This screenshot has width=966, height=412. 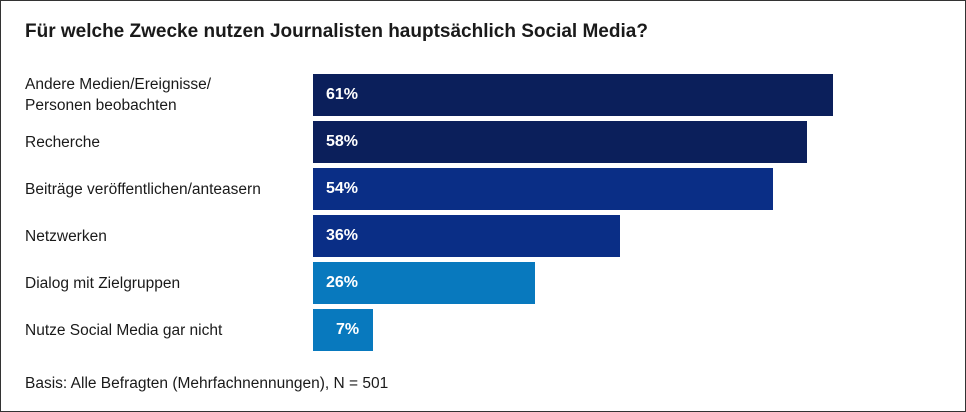 I want to click on data-label: 54%, so click(x=342, y=188).